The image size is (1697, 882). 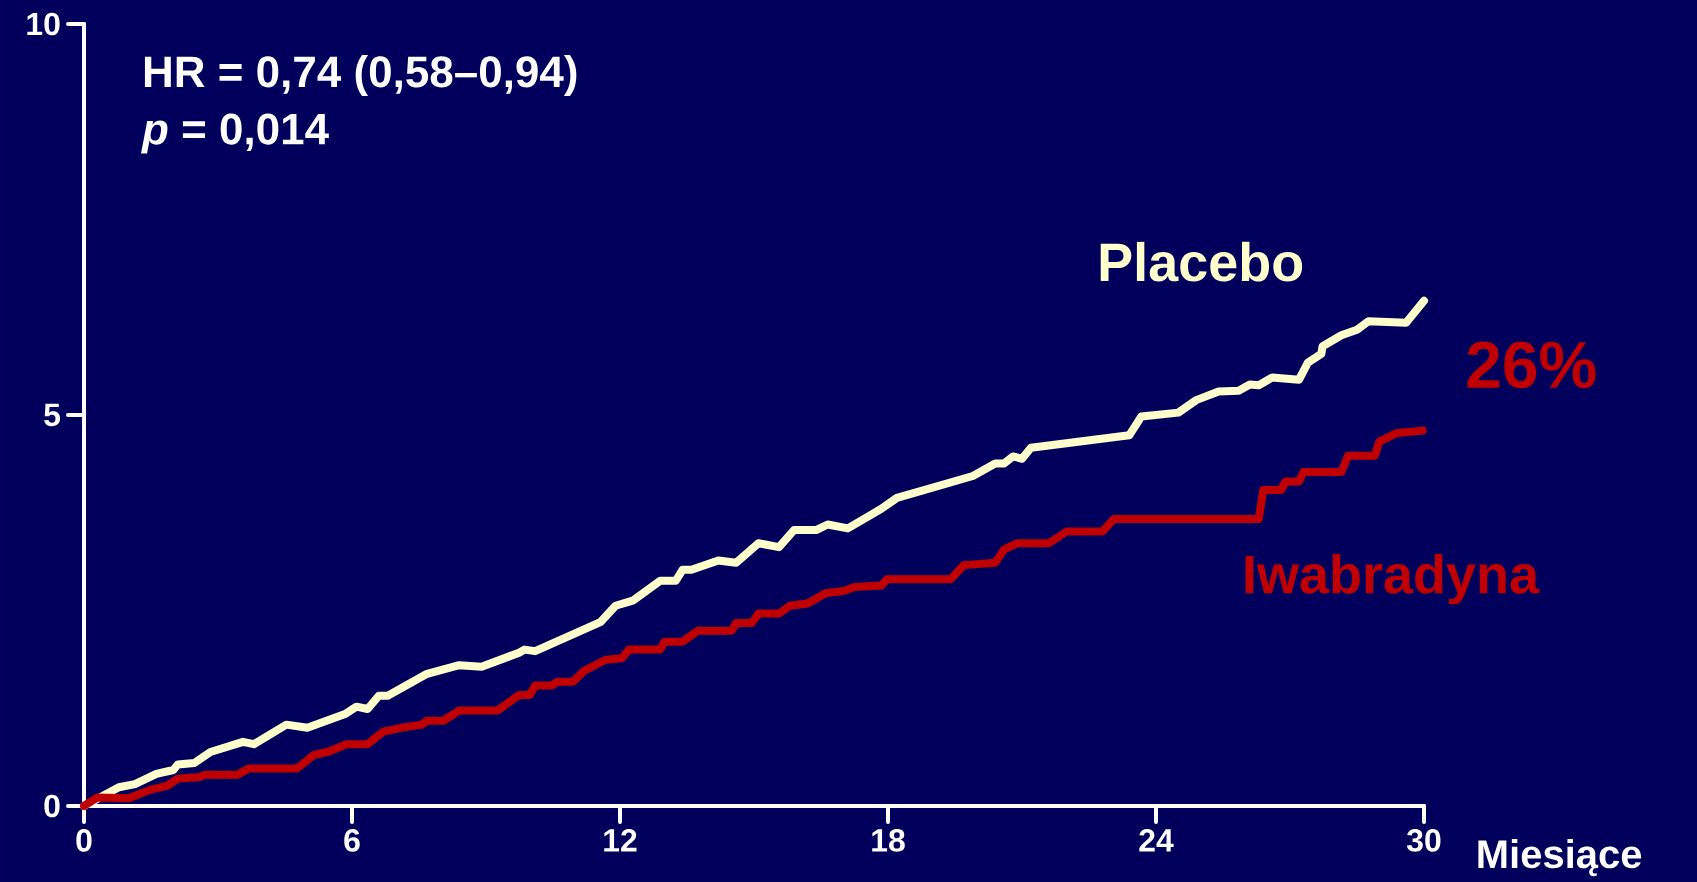 I want to click on x-tick-label: 24, so click(x=1156, y=840).